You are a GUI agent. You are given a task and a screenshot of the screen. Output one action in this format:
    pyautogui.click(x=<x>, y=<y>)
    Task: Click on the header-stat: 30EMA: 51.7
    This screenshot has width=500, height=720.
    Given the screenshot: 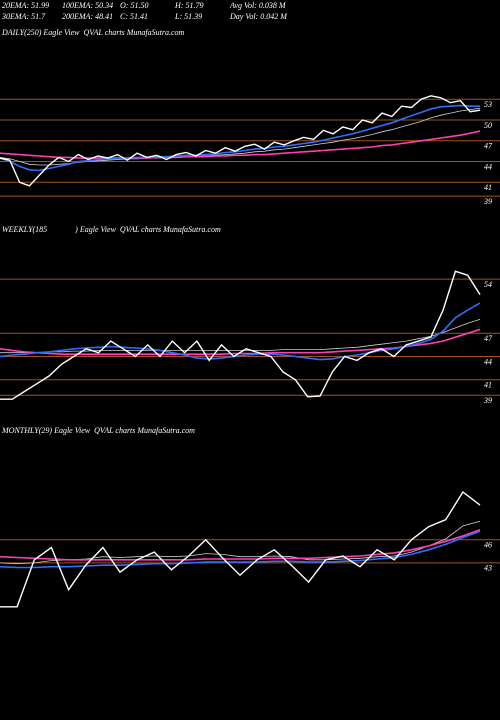 What is the action you would take?
    pyautogui.click(x=23, y=16)
    